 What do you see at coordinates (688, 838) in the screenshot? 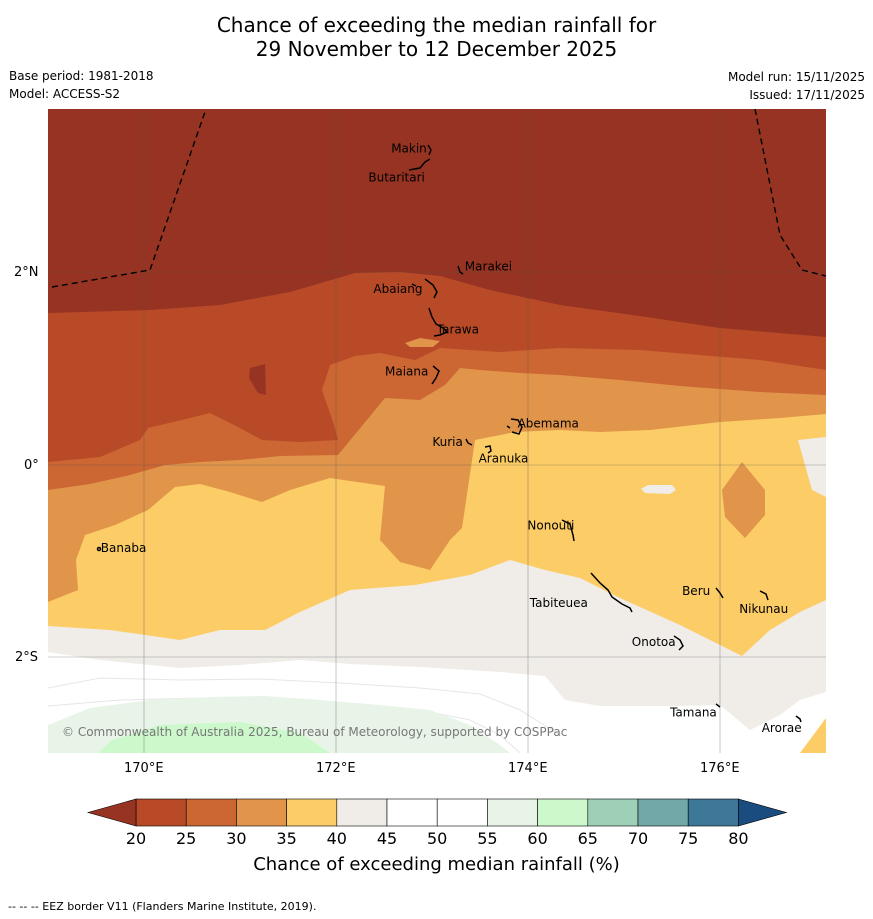
I see `colorbar-tick-75: 75` at bounding box center [688, 838].